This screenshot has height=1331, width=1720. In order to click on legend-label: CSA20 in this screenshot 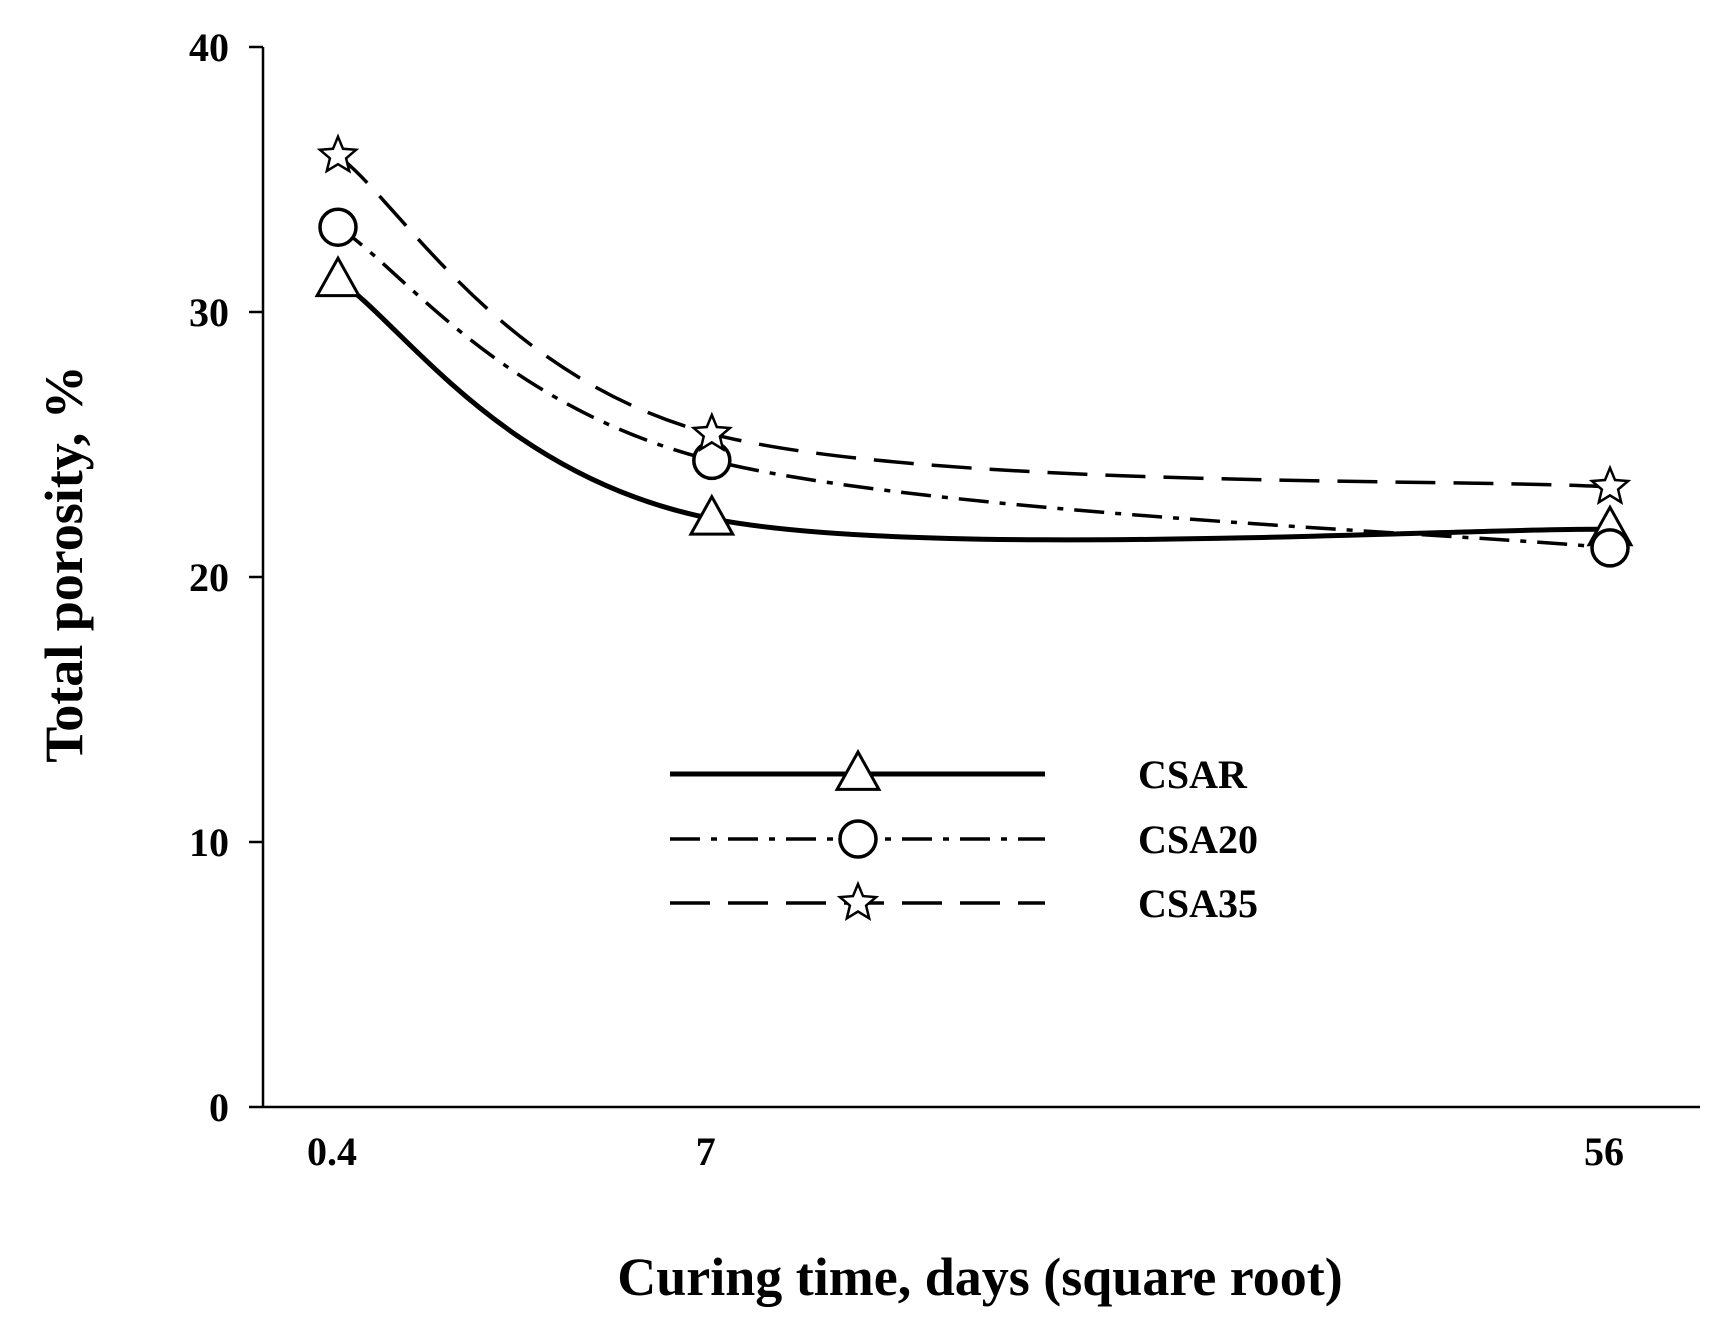, I will do `click(1198, 839)`.